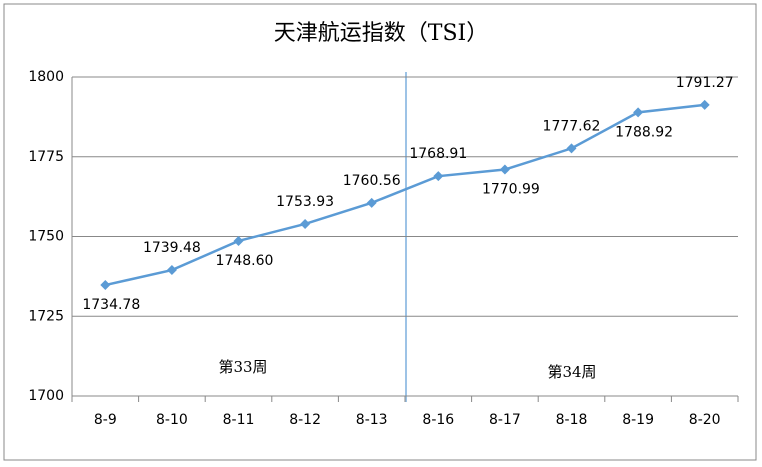  What do you see at coordinates (438, 154) in the screenshot?
I see `data-label: 1768.91` at bounding box center [438, 154].